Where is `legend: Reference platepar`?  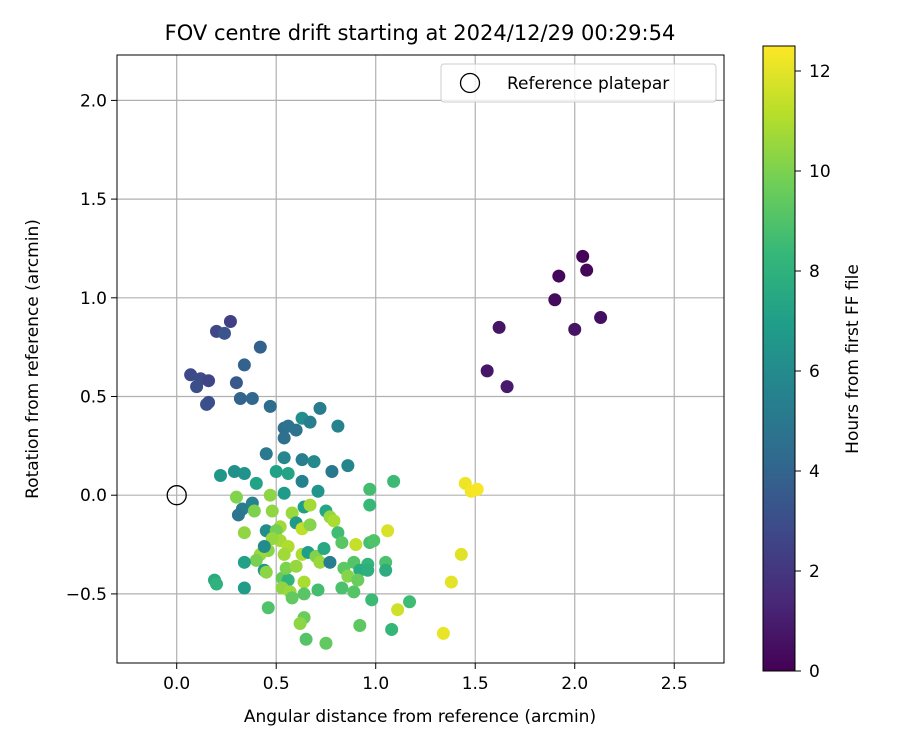
legend: Reference platepar is located at coordinates (578, 83).